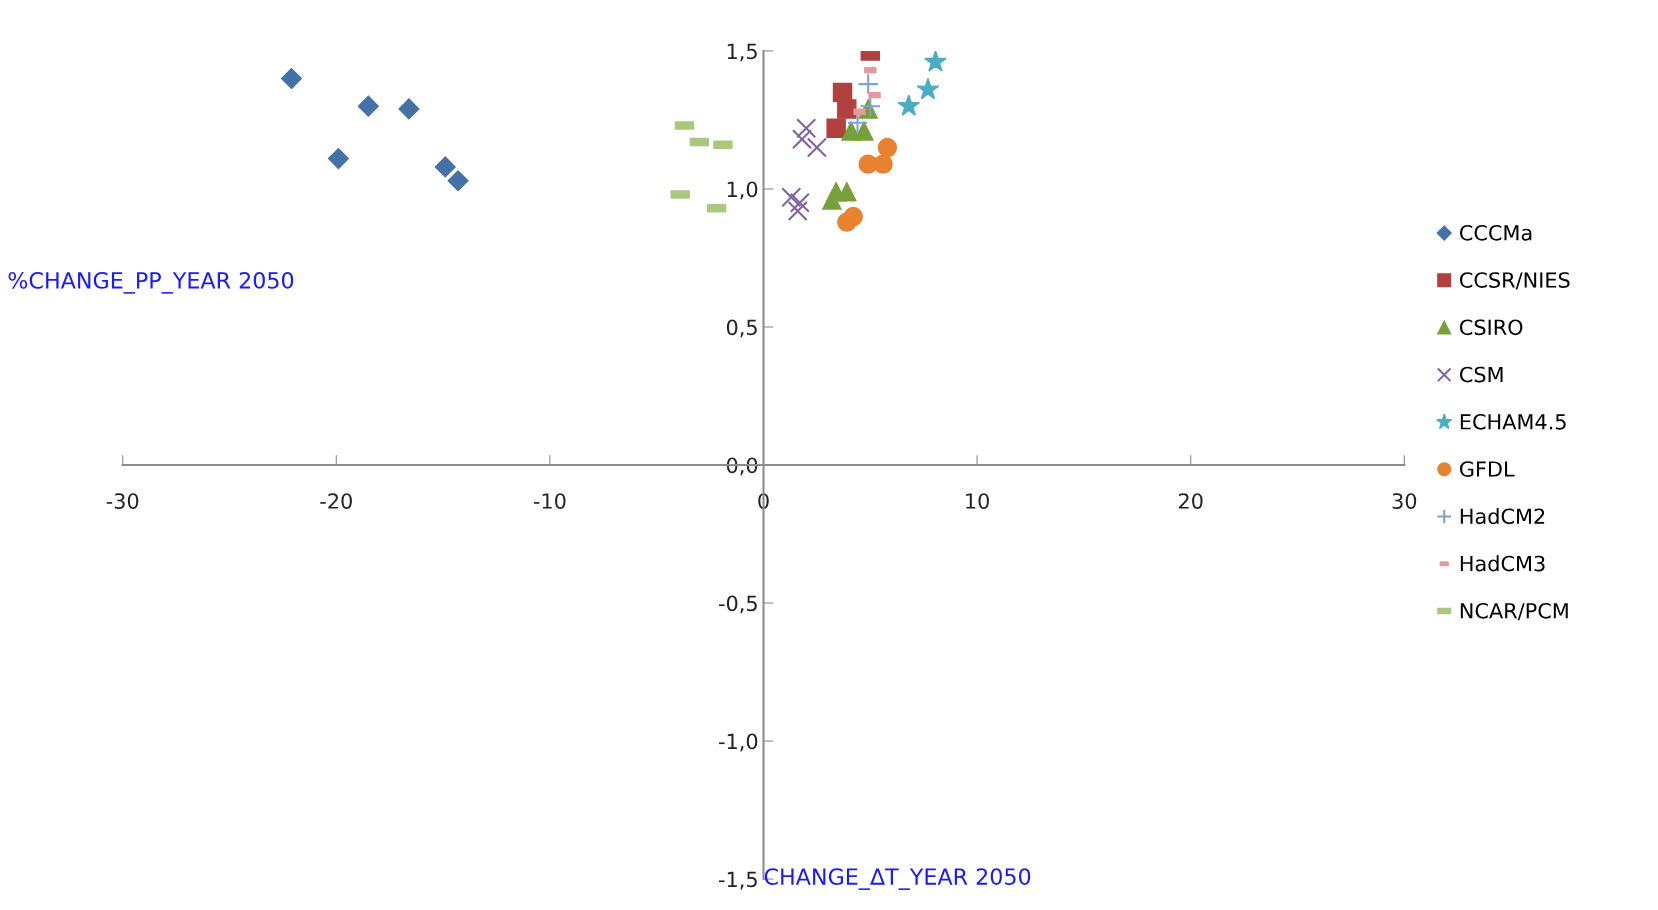 The height and width of the screenshot is (910, 1658). Describe the element at coordinates (1514, 281) in the screenshot. I see `legend-label: CCSR/NIES` at that location.